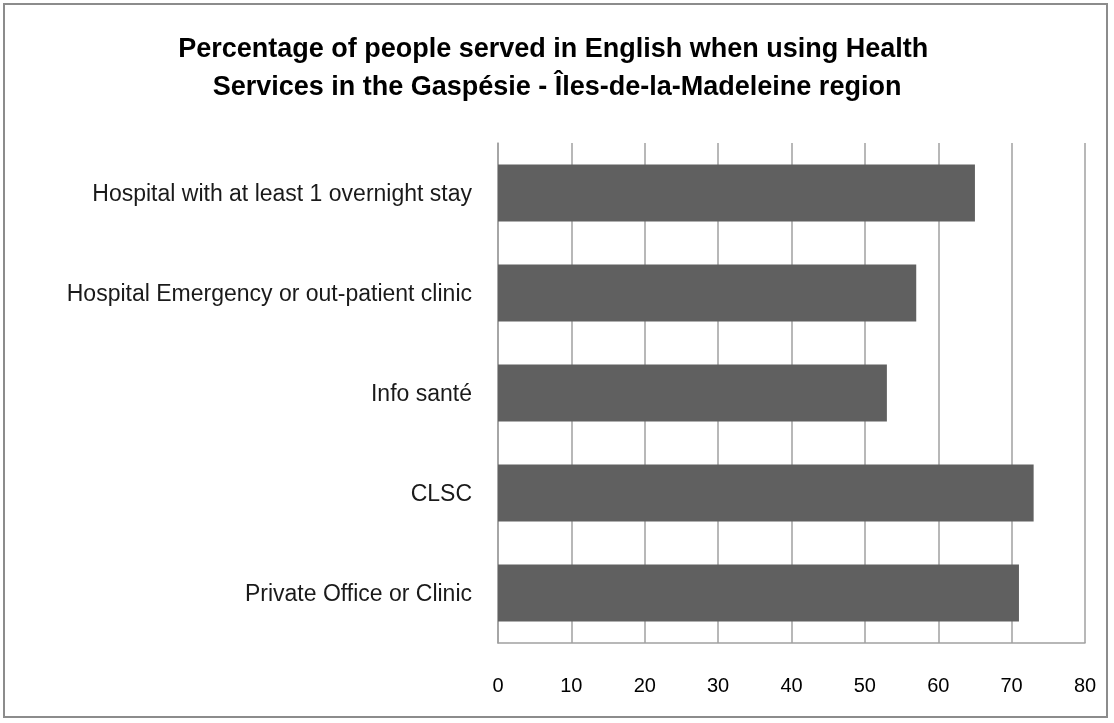  What do you see at coordinates (644, 685) in the screenshot?
I see `x-tick-label: 20` at bounding box center [644, 685].